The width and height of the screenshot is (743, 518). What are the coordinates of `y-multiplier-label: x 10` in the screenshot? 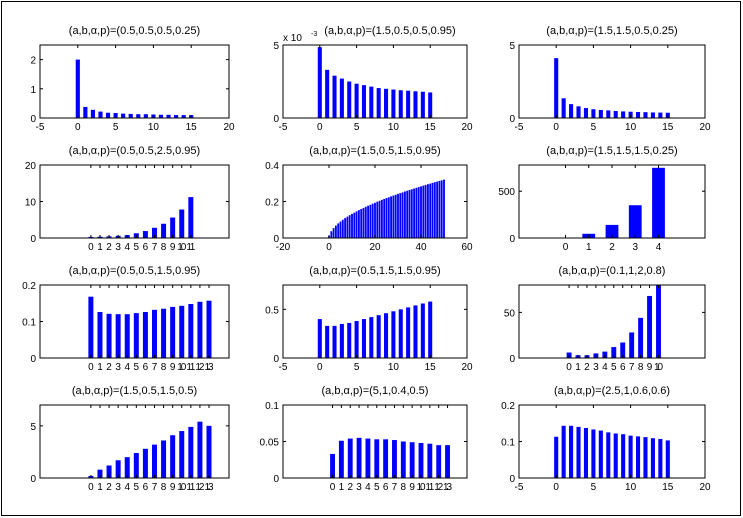 It's located at (292, 38).